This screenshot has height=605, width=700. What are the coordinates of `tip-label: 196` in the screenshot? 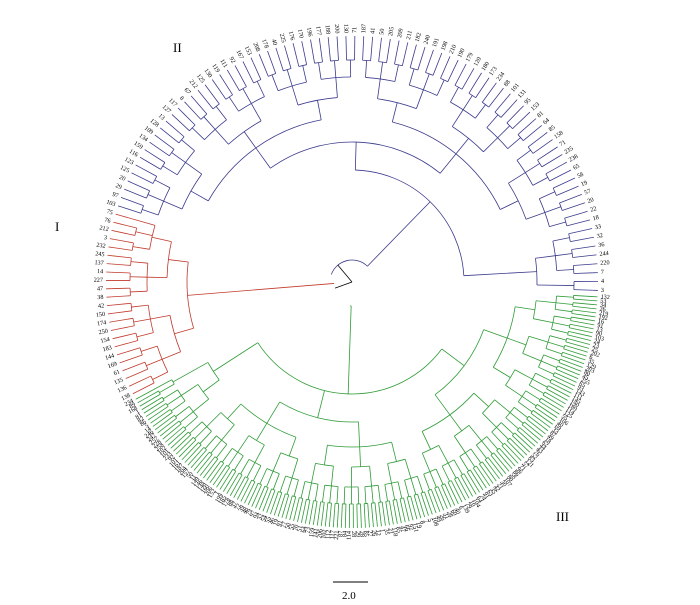 It's located at (309, 32).